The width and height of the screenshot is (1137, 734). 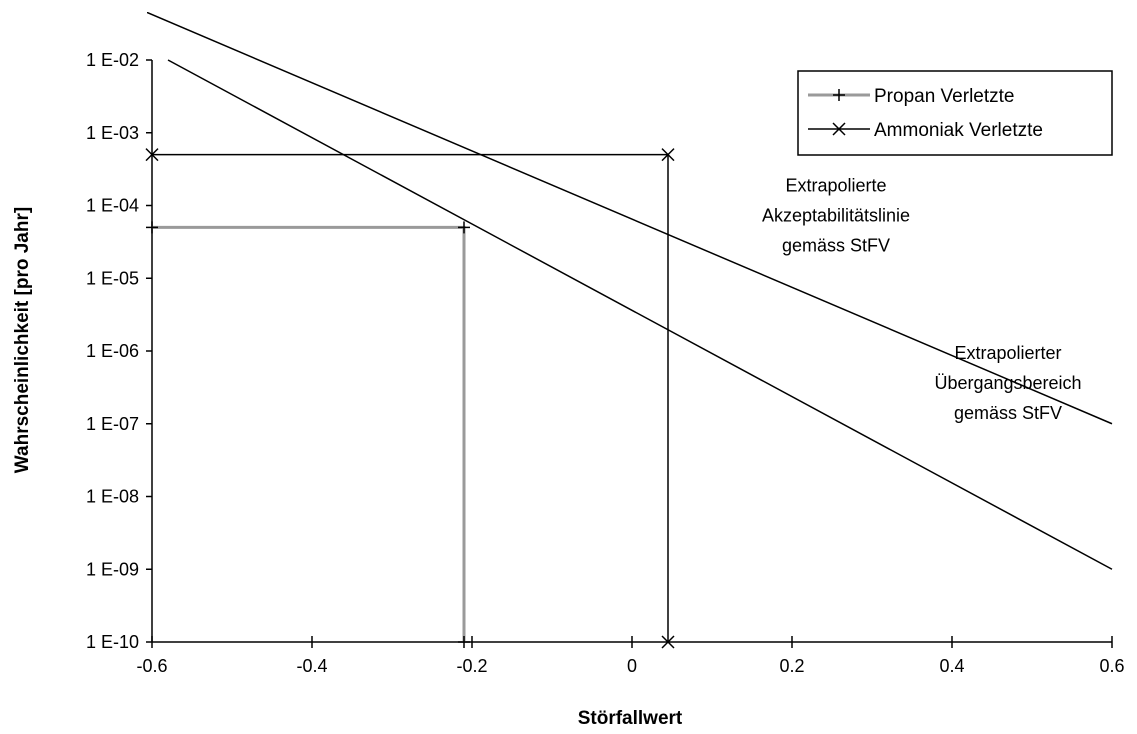 I want to click on x-tick-label: 0.2, so click(x=791, y=666).